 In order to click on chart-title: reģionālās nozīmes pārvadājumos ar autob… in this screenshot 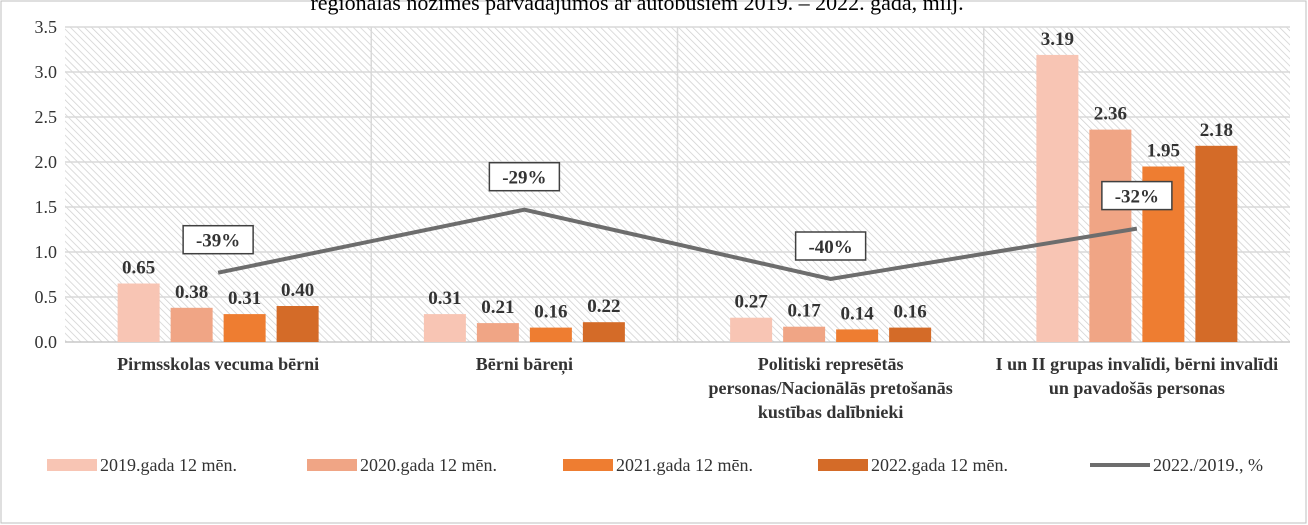, I will do `click(636, 7)`.